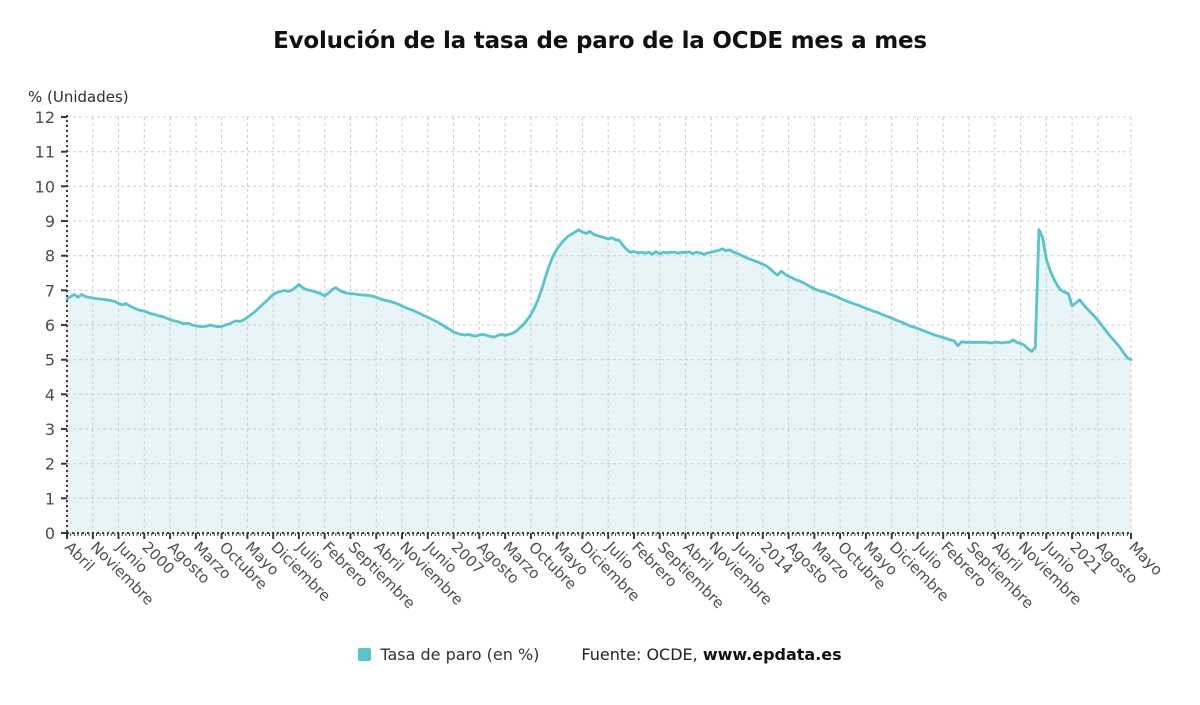 The height and width of the screenshot is (705, 1200). I want to click on legend-label: Tasa de paro (en %), so click(460, 654).